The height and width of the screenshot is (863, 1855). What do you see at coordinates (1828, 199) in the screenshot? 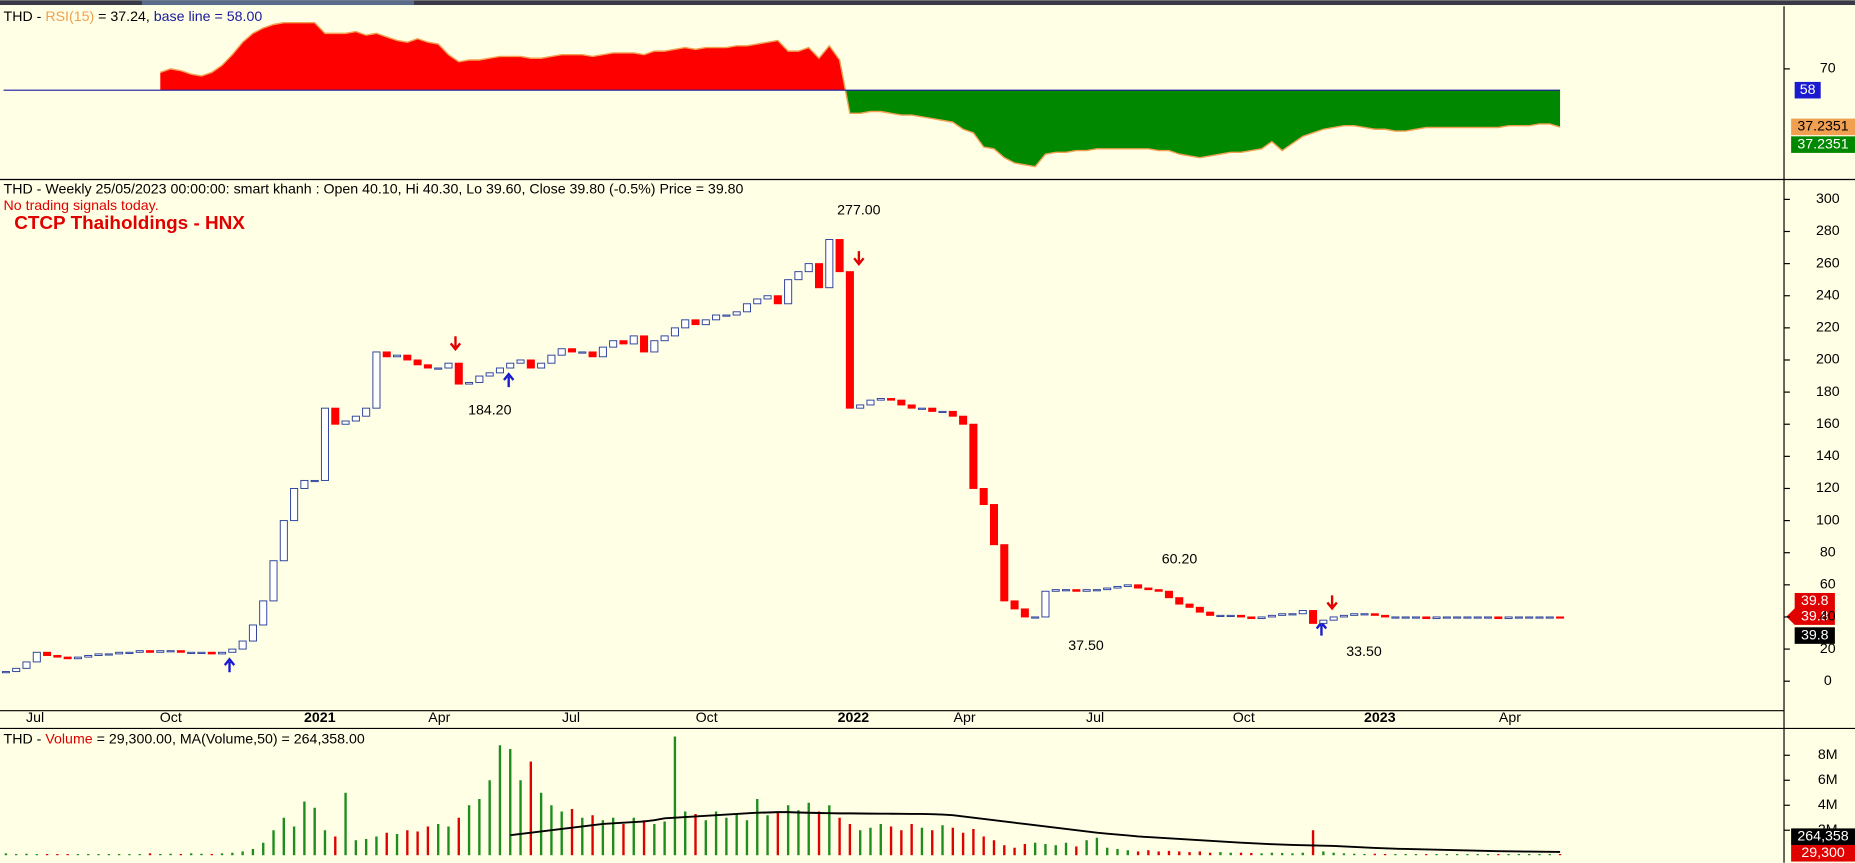
I see `y-tick-label: 300` at bounding box center [1828, 199].